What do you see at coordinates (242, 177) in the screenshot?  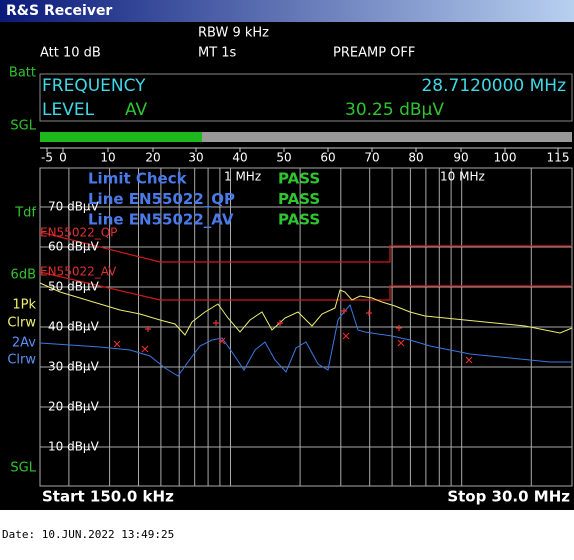 I see `freq-marker: 1 MHz` at bounding box center [242, 177].